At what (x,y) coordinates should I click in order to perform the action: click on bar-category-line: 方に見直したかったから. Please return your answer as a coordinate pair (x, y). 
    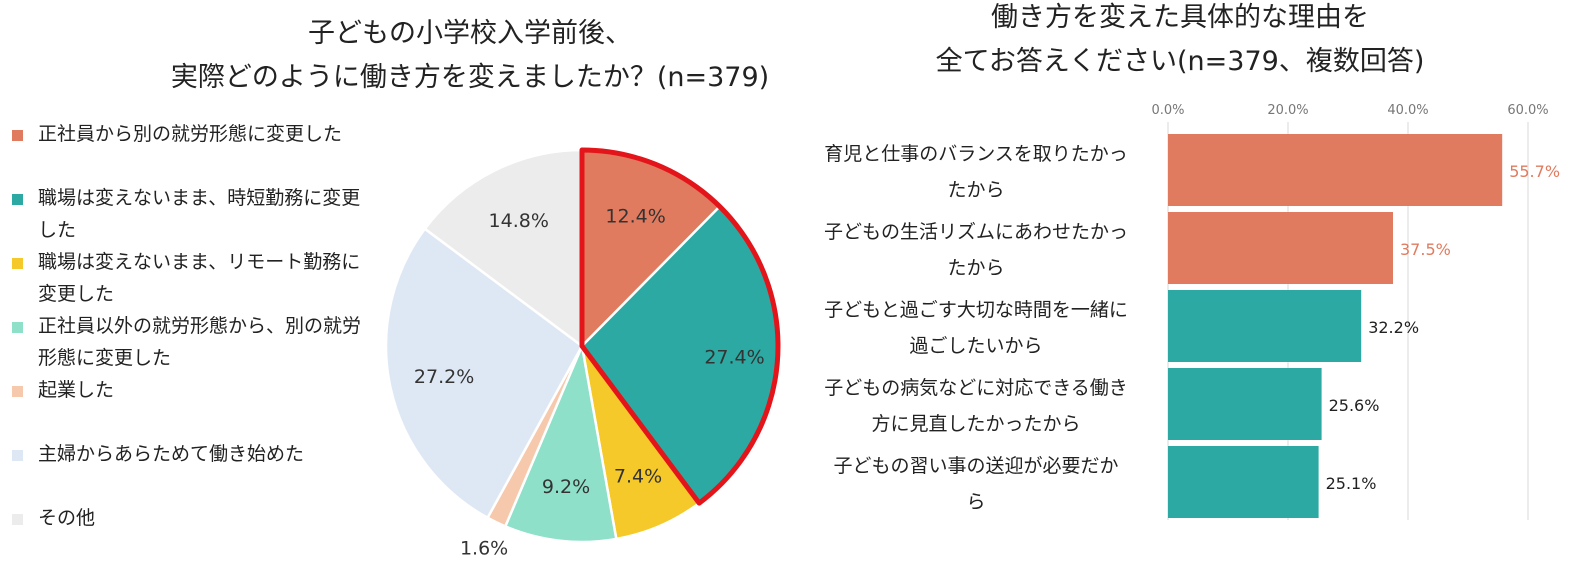
    Looking at the image, I should click on (976, 424).